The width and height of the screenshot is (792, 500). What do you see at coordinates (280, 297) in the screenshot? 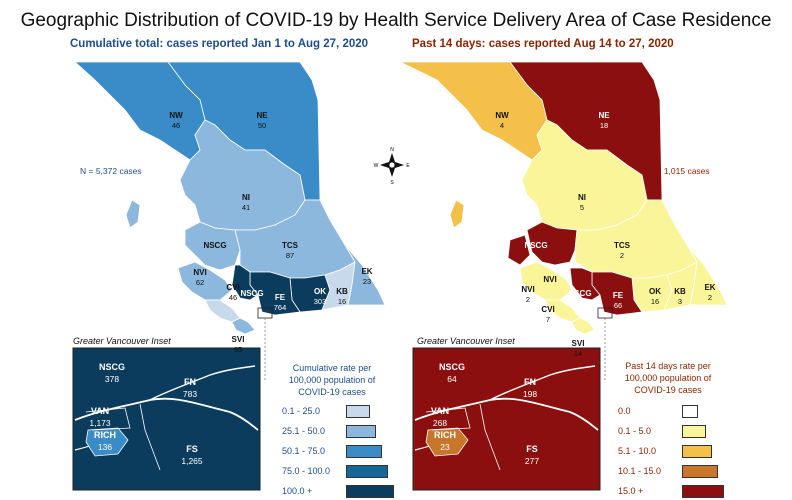
I see `region-code-label: FE` at bounding box center [280, 297].